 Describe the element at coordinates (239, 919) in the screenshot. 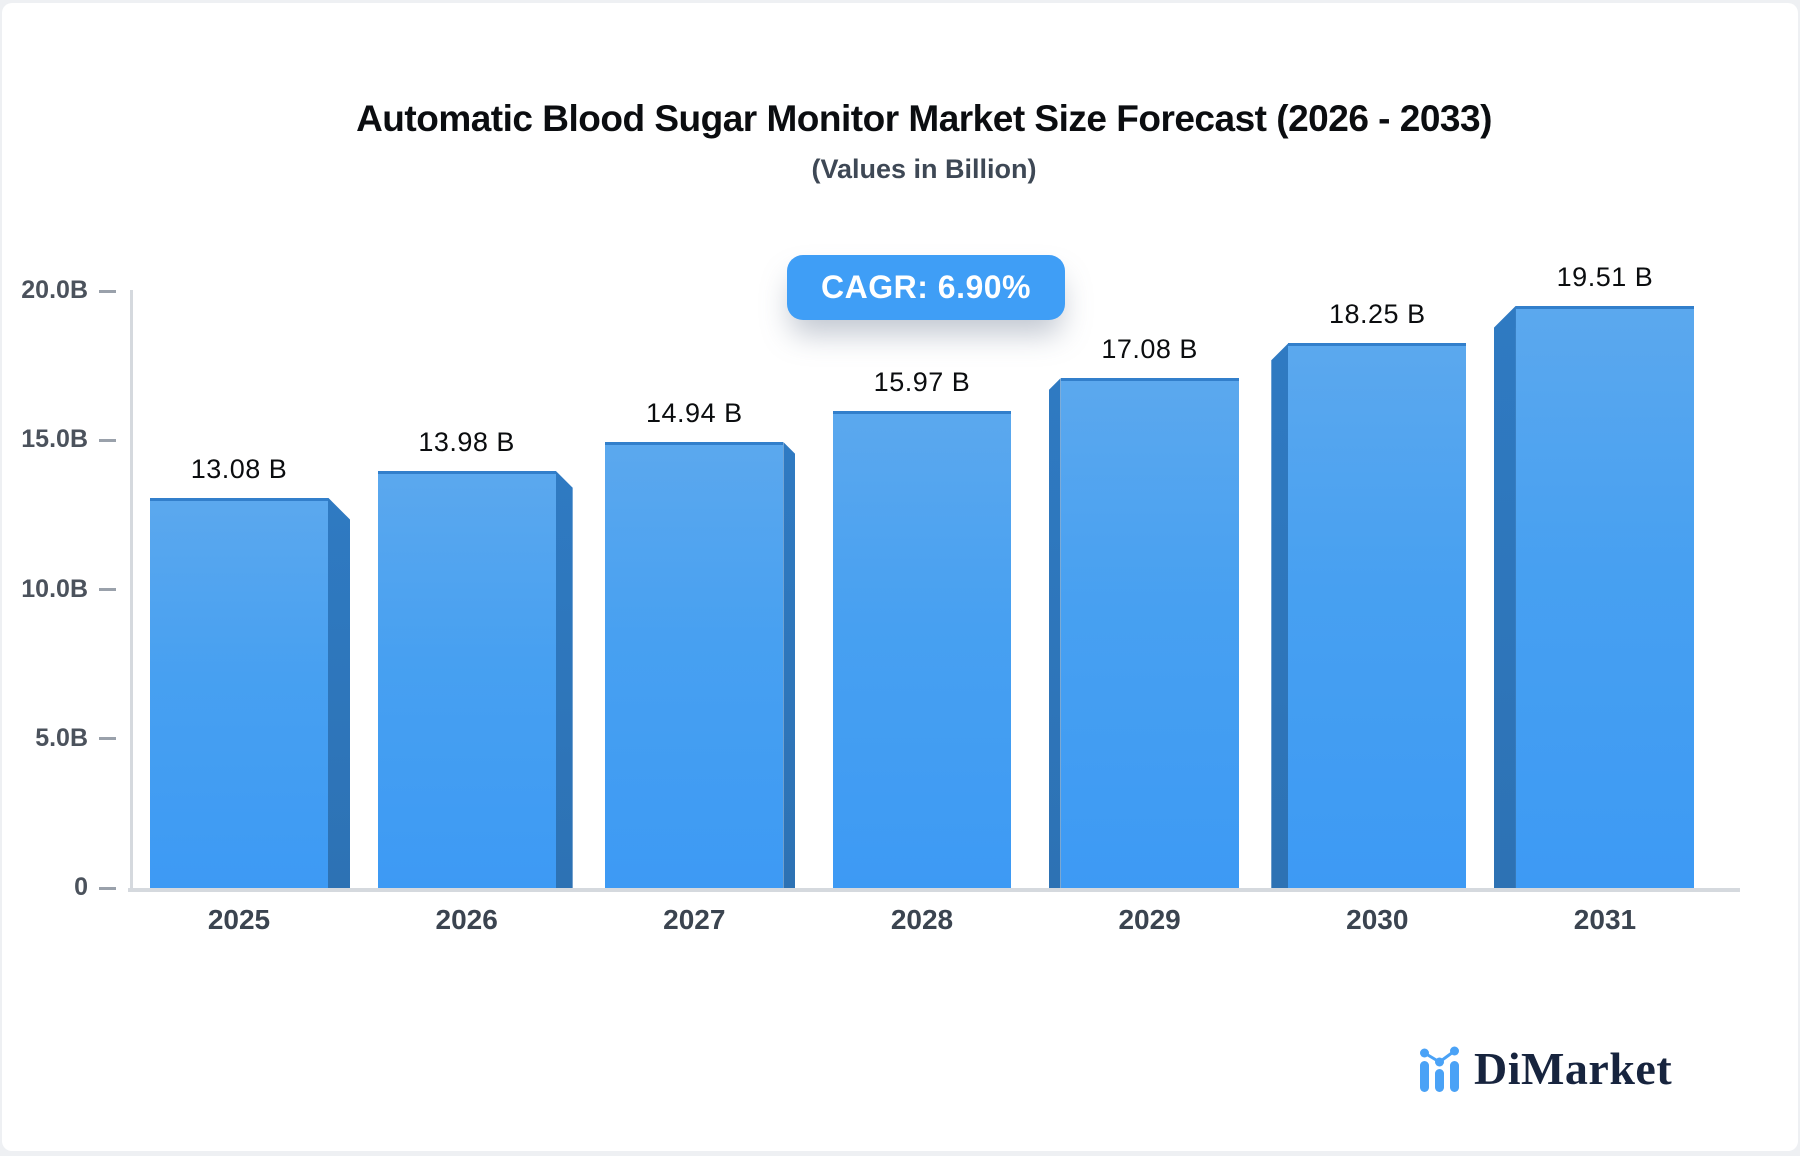

I see `x-axis-label-2025: 2025` at that location.